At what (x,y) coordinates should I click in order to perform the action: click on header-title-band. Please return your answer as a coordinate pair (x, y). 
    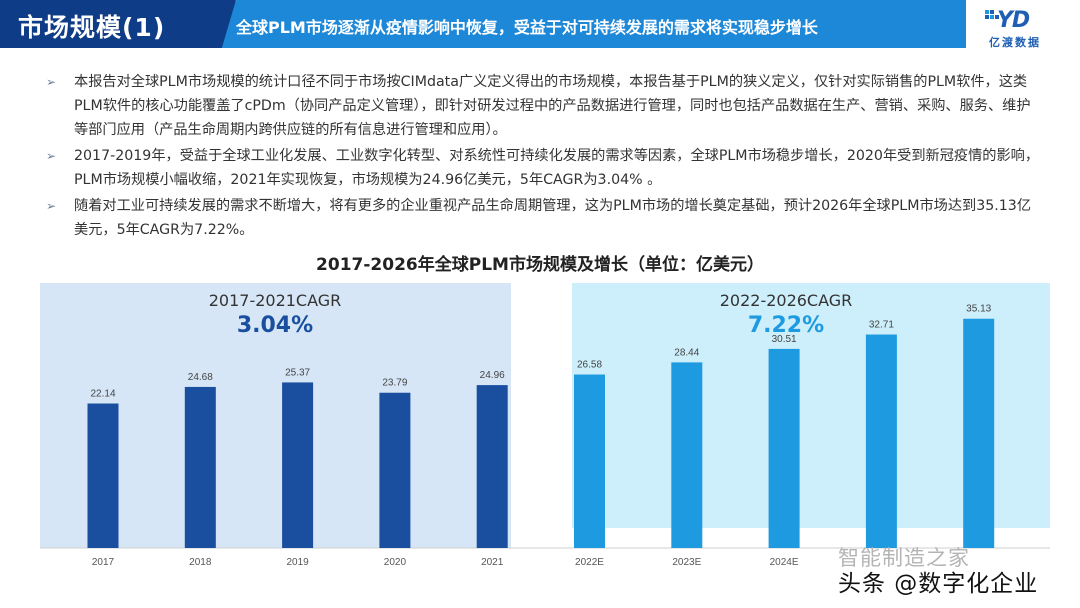
    Looking at the image, I should click on (118, 24).